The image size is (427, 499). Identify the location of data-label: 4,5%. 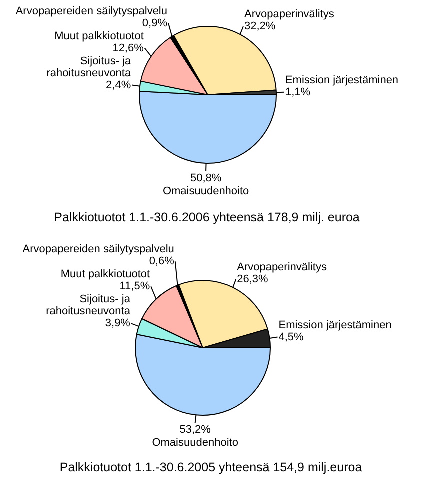
(291, 337).